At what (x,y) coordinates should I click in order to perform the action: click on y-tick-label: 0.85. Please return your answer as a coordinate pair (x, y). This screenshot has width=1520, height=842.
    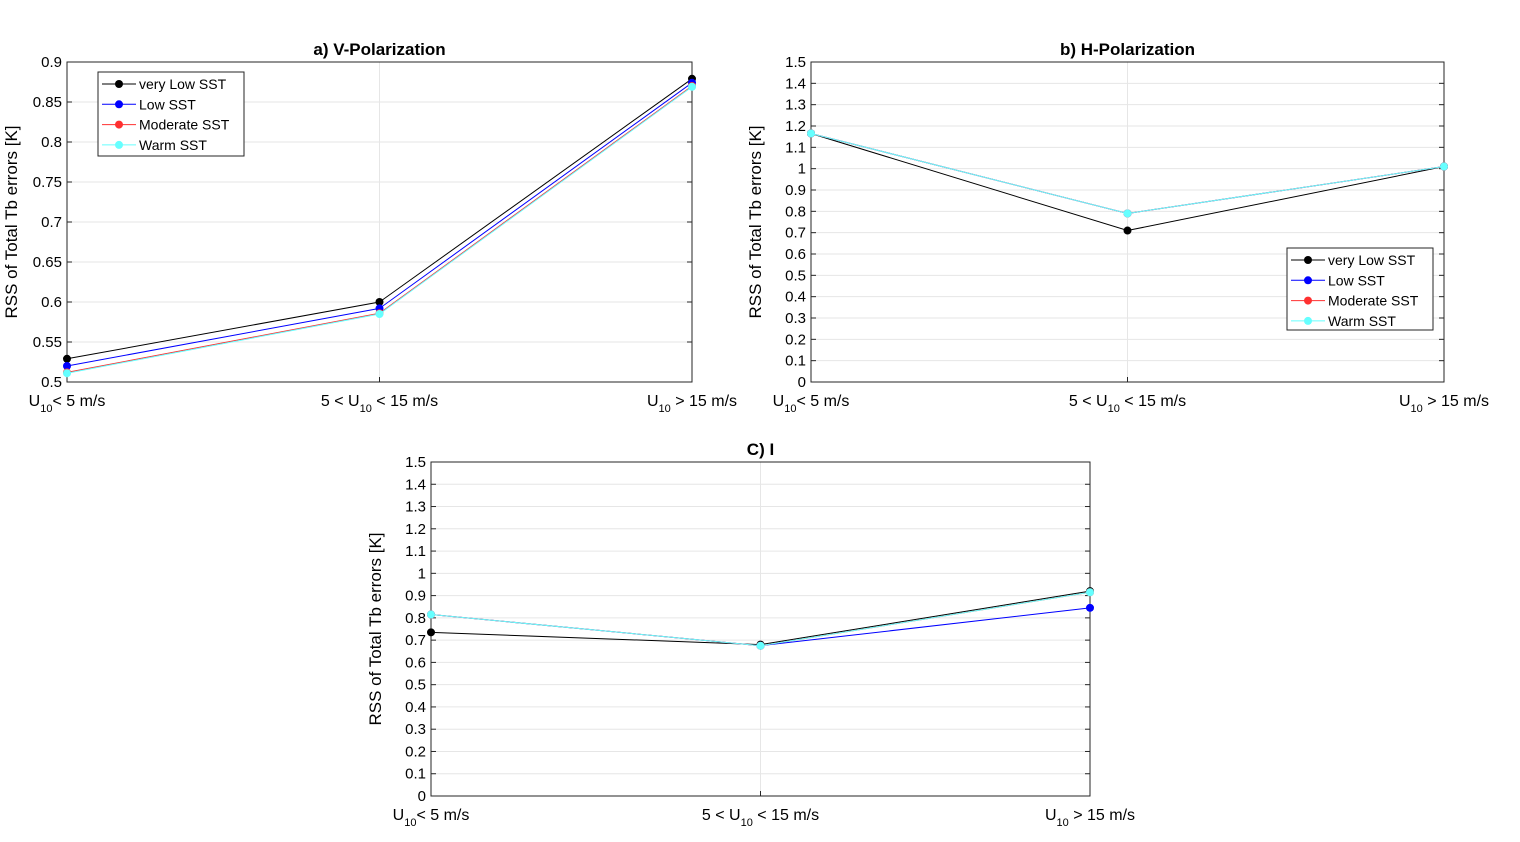
    Looking at the image, I should click on (47, 102).